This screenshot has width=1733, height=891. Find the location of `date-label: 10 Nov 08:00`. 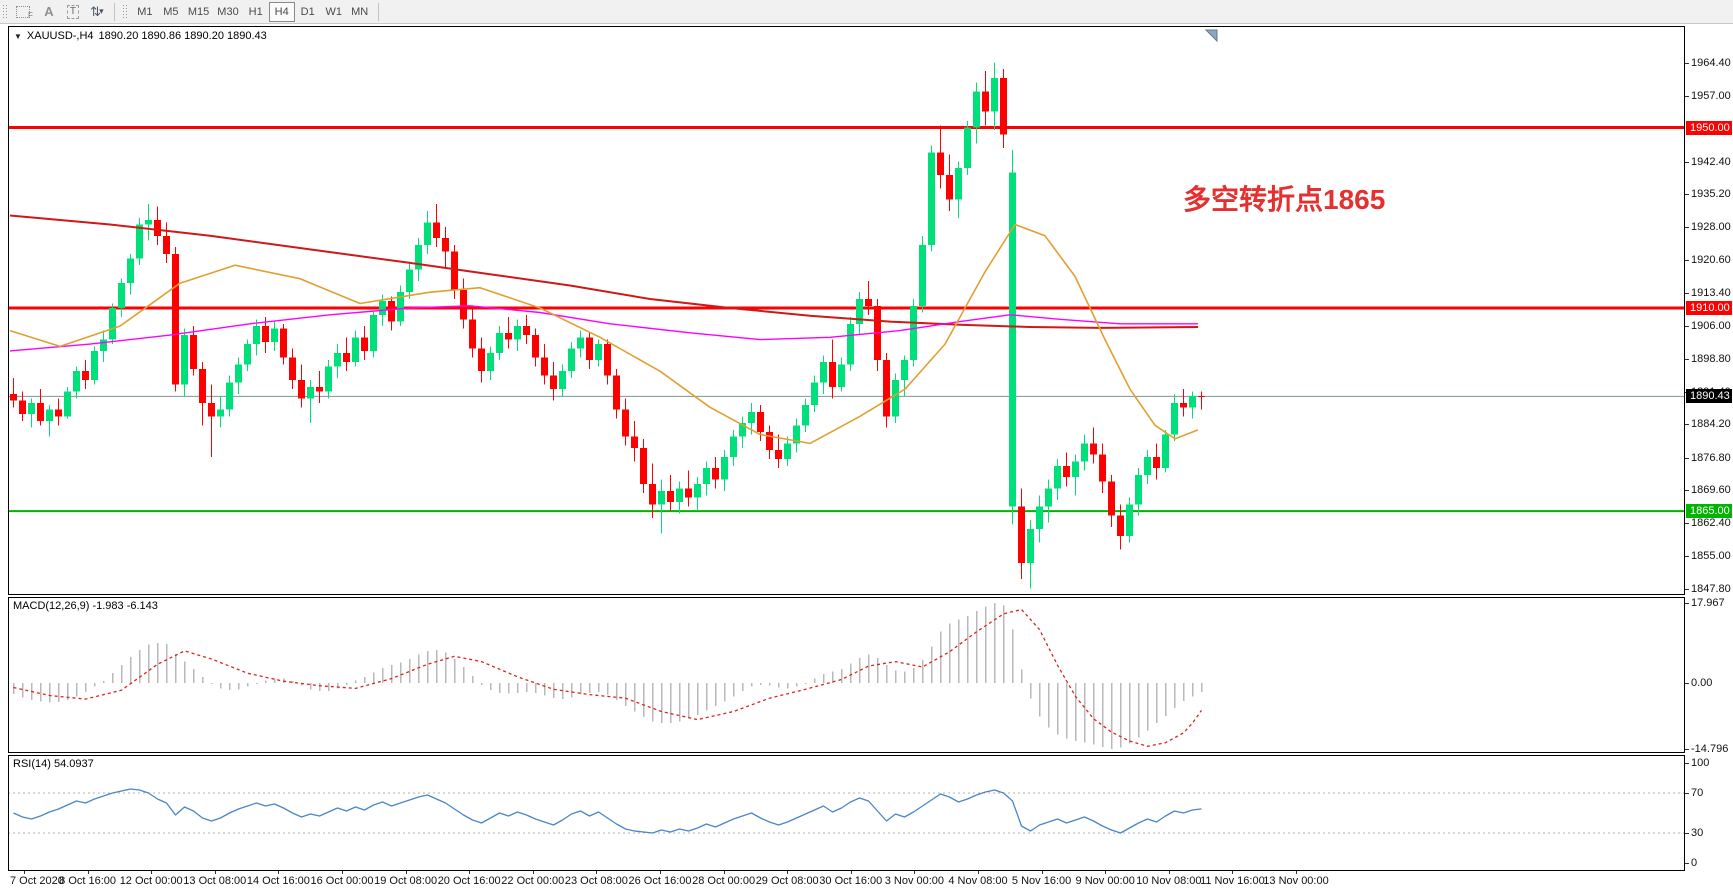

date-label: 10 Nov 08:00 is located at coordinates (1169, 881).